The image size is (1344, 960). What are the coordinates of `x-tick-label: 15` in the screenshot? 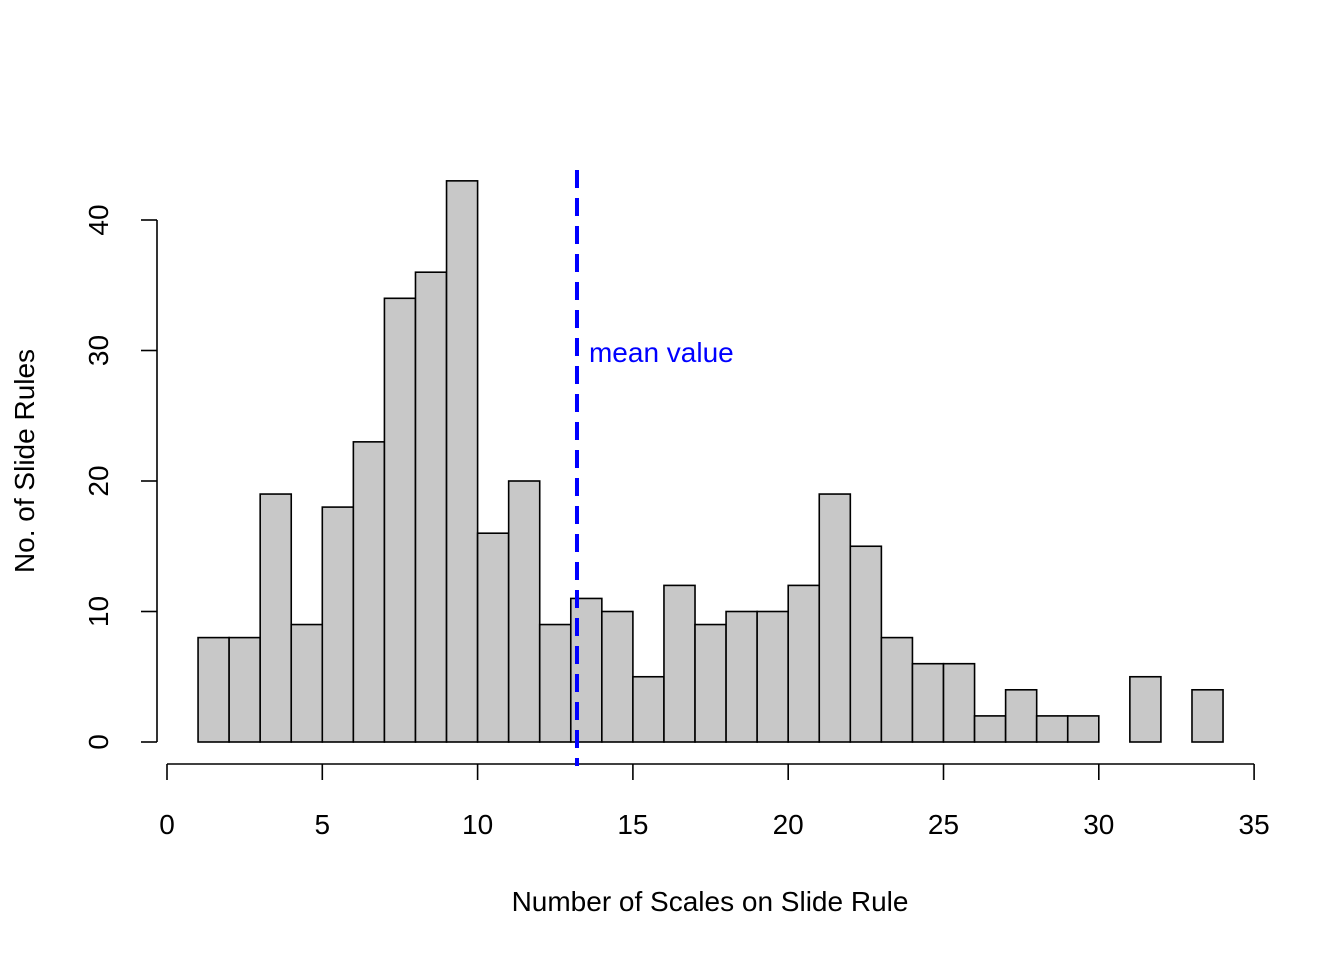 It's located at (632, 824).